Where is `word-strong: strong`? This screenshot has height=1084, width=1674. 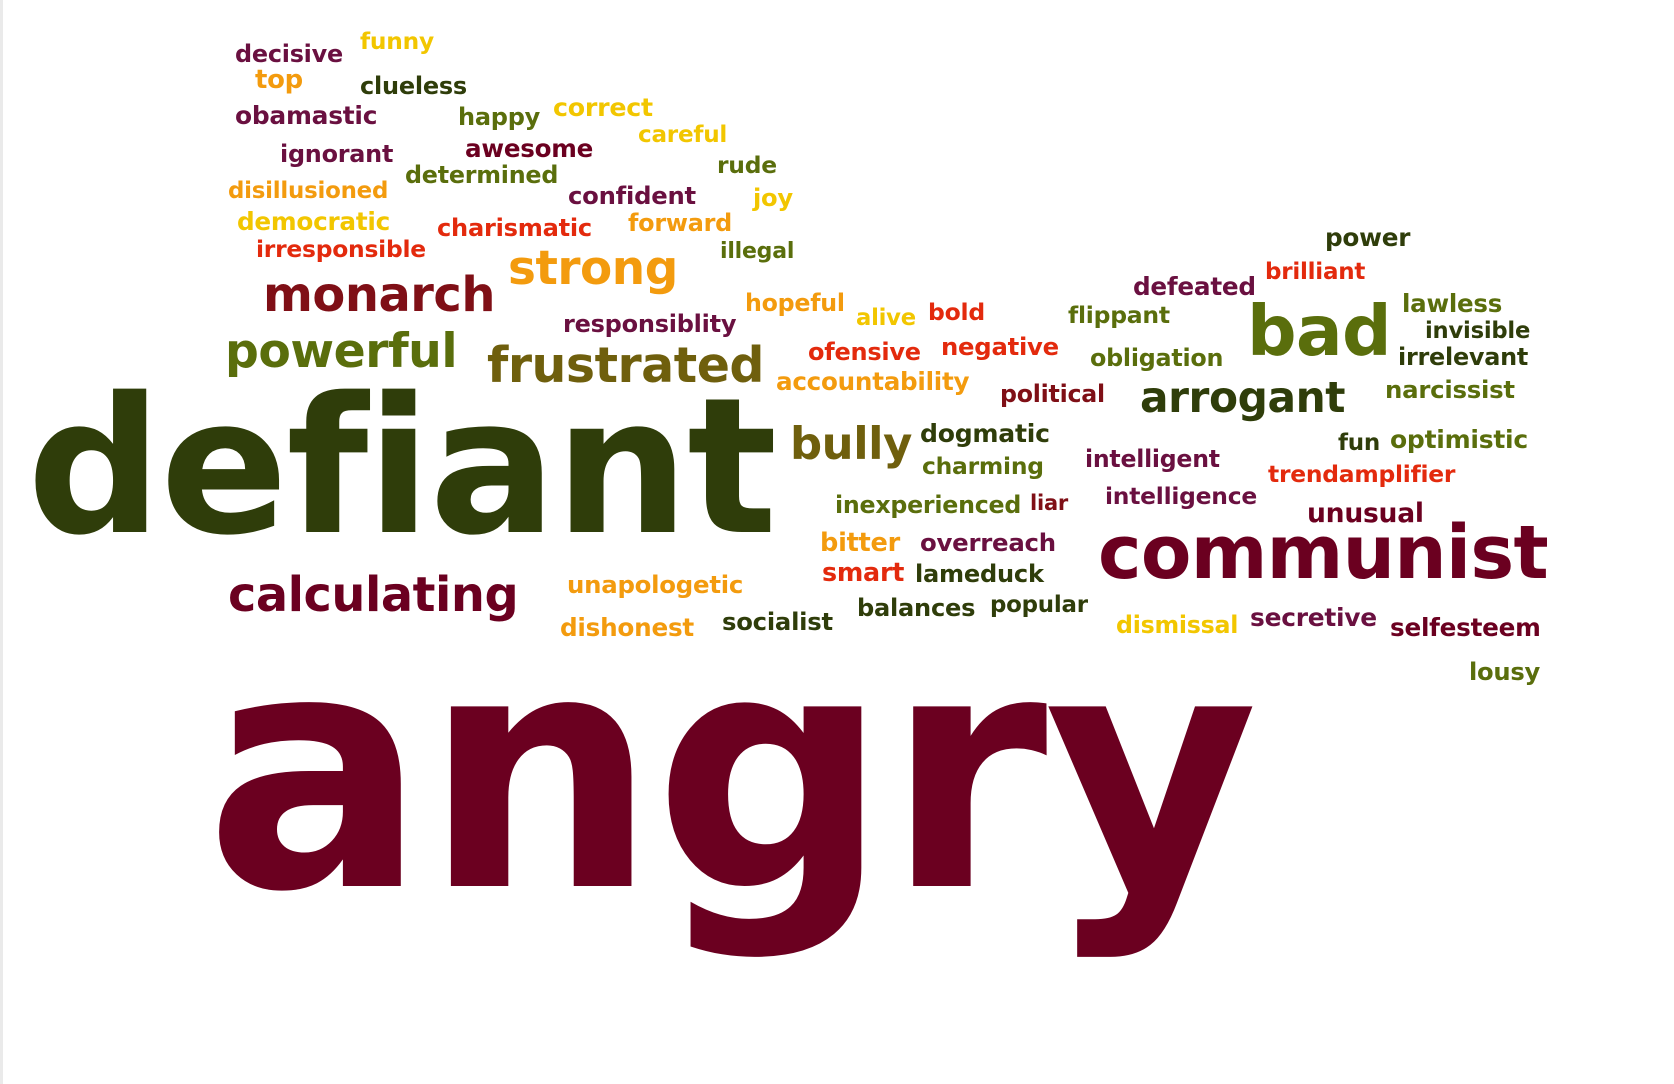
word-strong: strong is located at coordinates (593, 269).